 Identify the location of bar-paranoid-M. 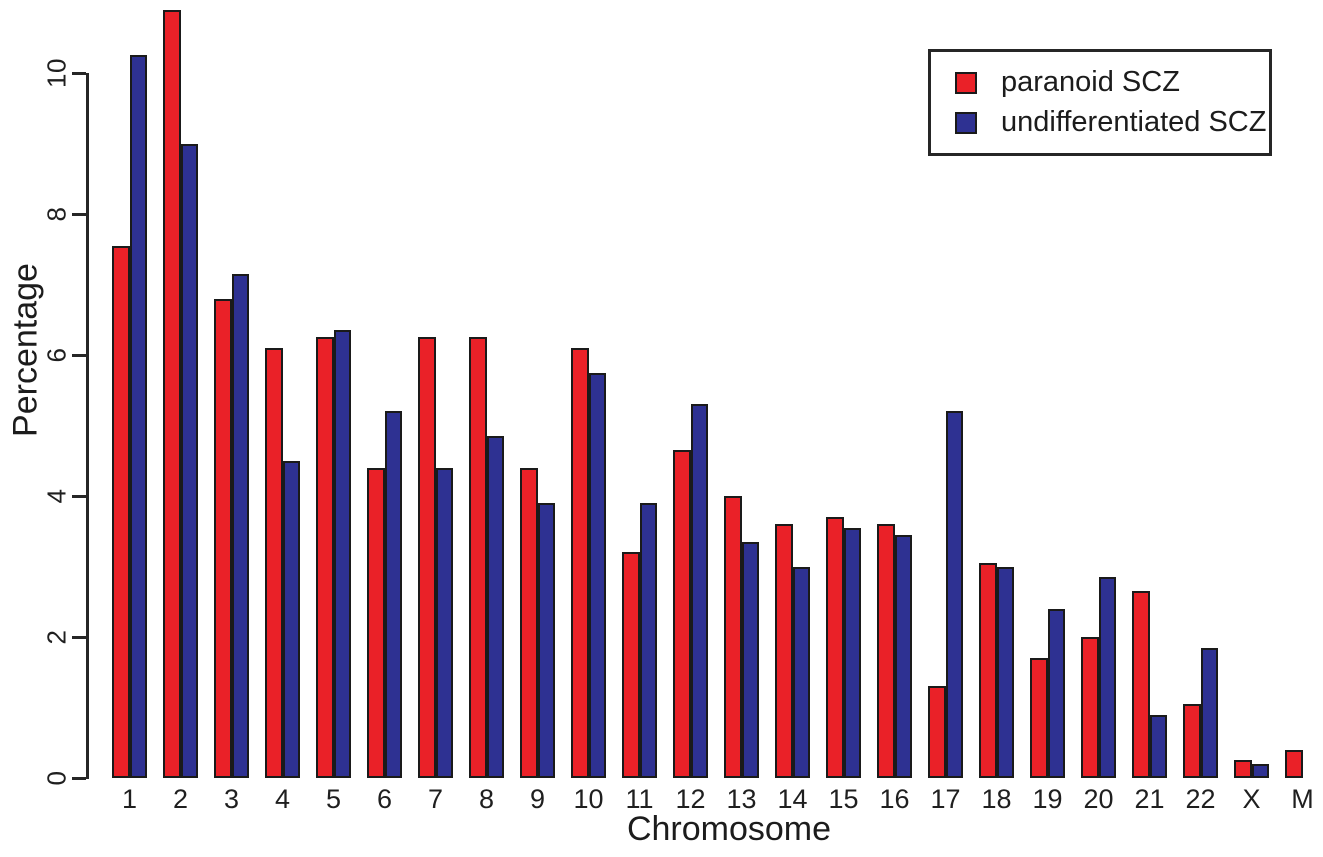
(1294, 763).